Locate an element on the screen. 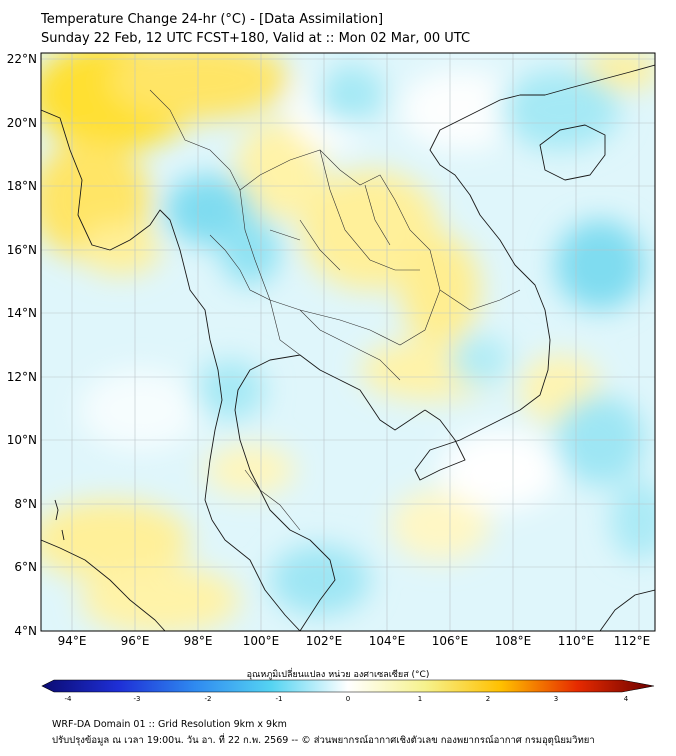 The image size is (676, 756). lat-label: 22°N is located at coordinates (22, 59).